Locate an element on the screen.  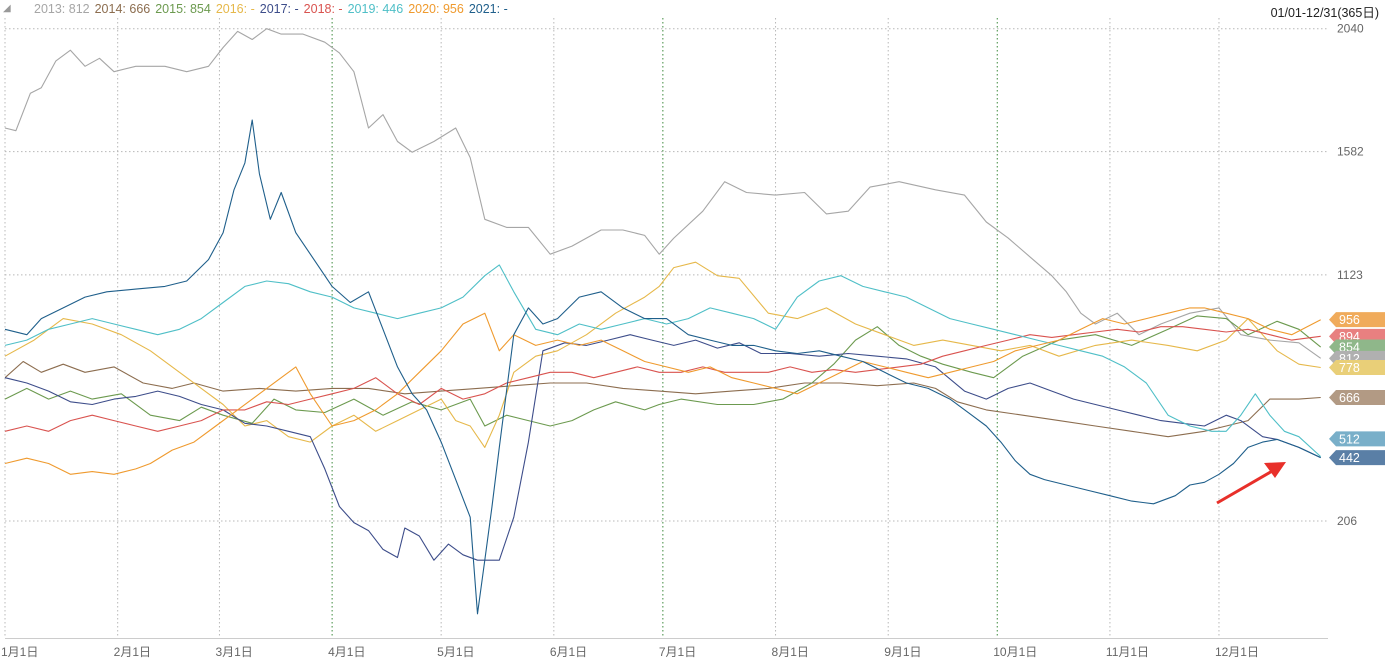
legend-entry: 2014: 666 is located at coordinates (122, 9).